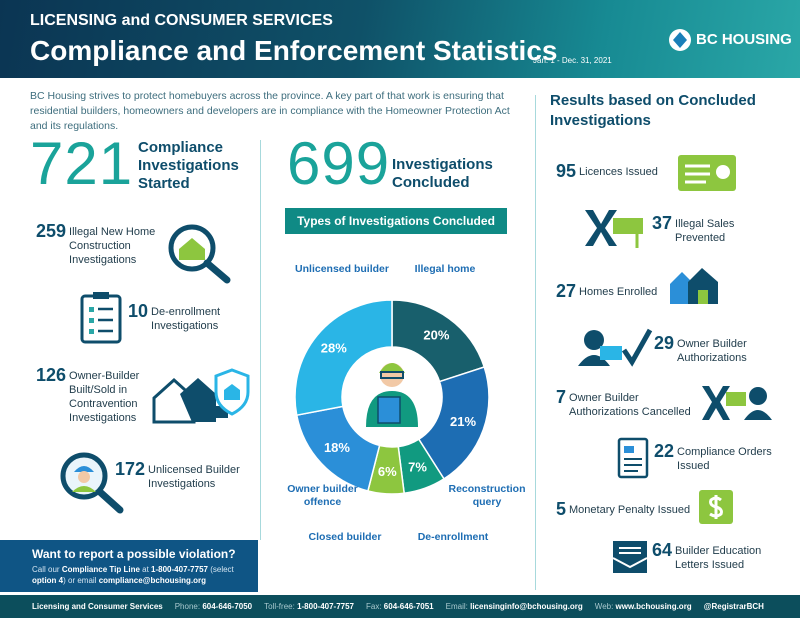  I want to click on result-value: 22, so click(664, 451).